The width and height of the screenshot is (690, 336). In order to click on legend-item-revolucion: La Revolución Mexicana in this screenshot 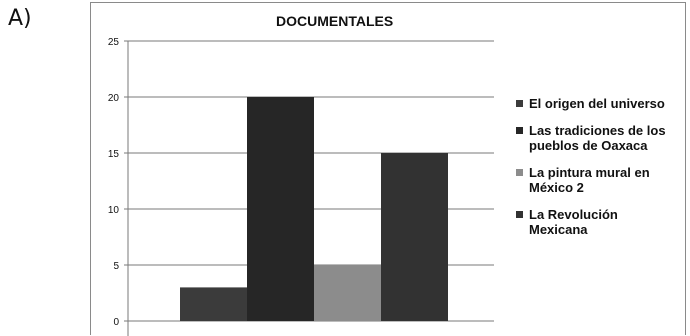, I will do `click(601, 222)`.